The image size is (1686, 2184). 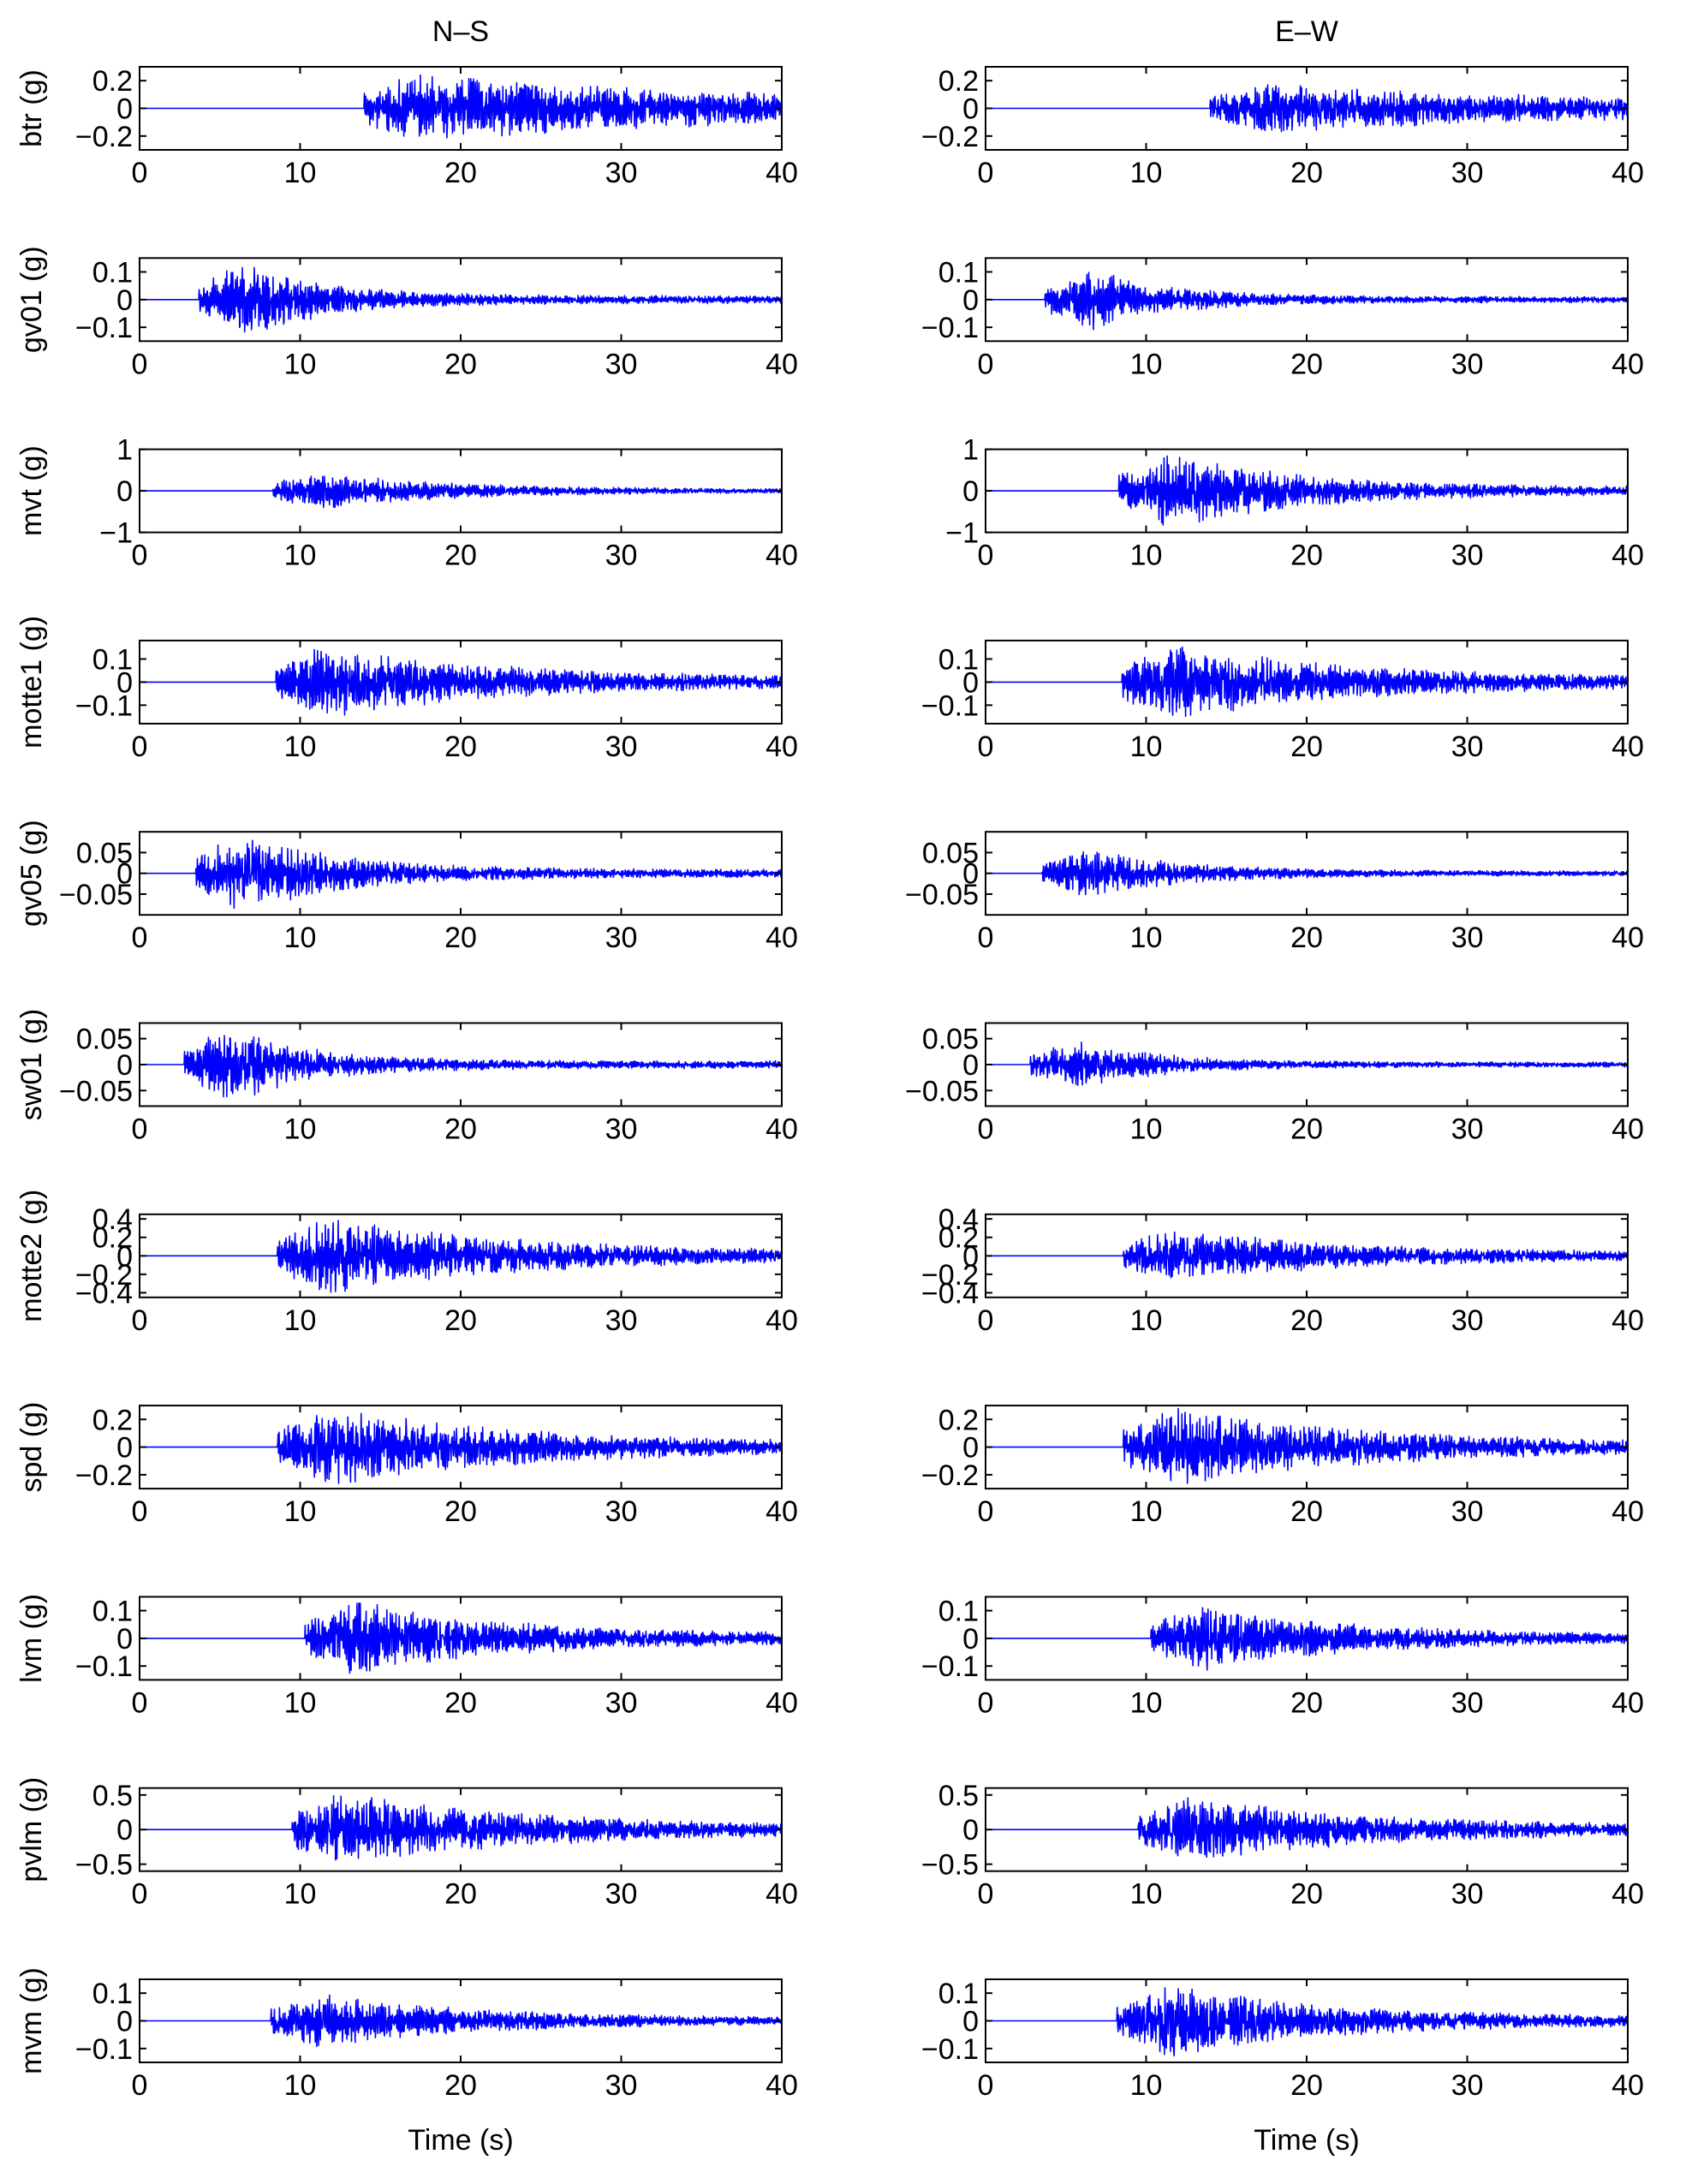 I want to click on x-tick-label-pvlm-ns-0: 0, so click(x=140, y=1895).